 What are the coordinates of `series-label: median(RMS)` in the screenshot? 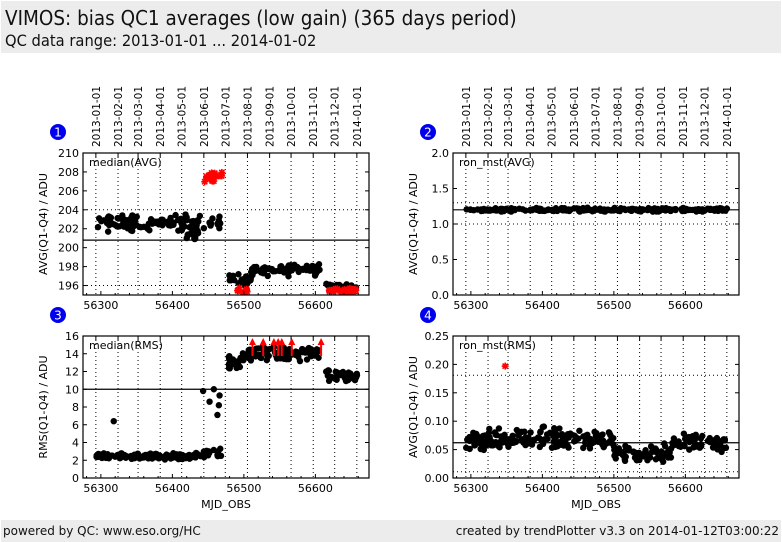 It's located at (126, 345).